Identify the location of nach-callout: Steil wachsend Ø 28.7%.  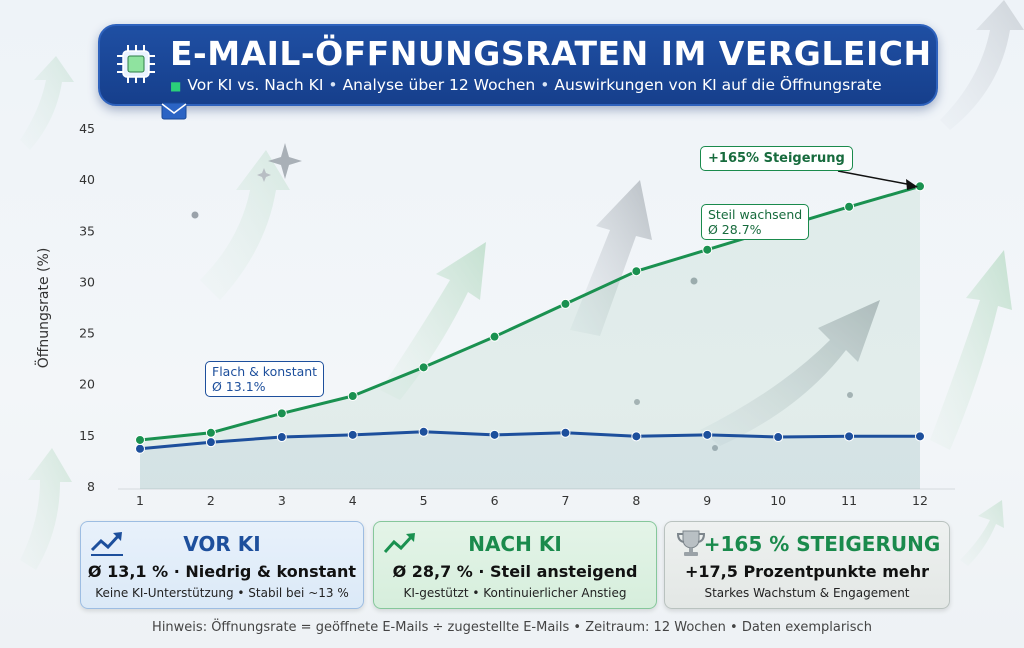
(755, 222).